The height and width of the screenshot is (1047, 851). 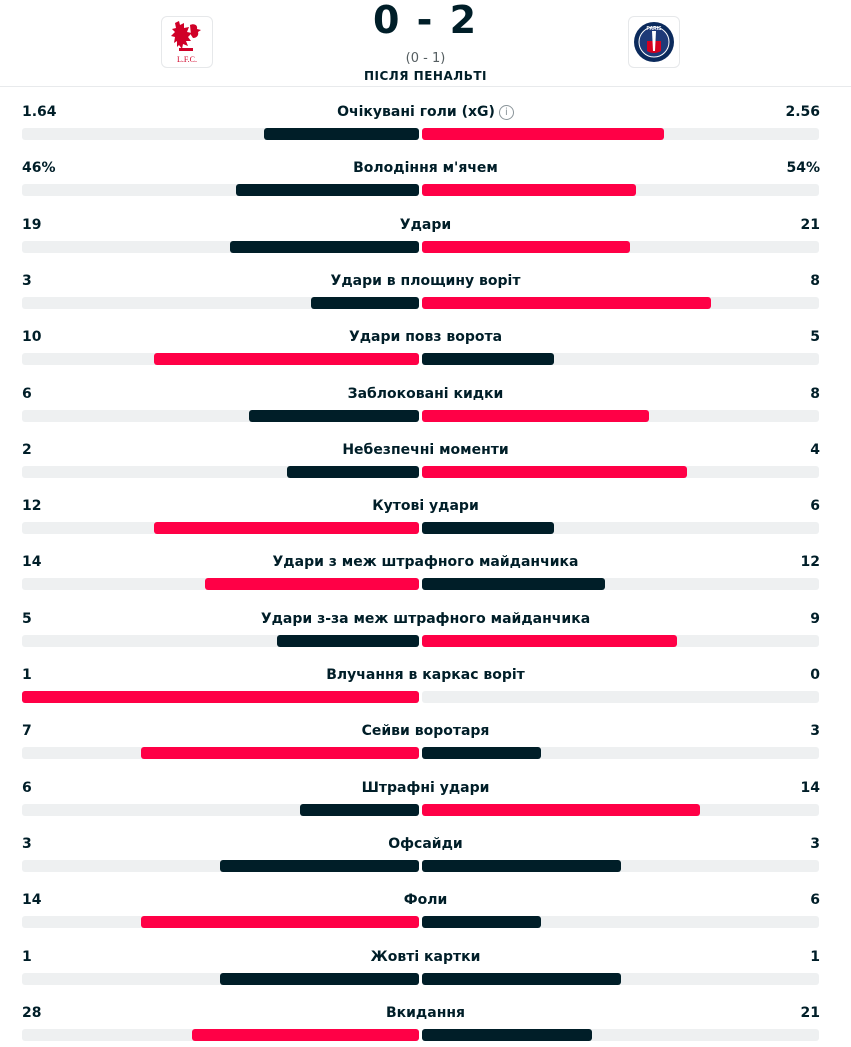 I want to click on stat-label: Удари повз ворота, so click(x=425, y=337).